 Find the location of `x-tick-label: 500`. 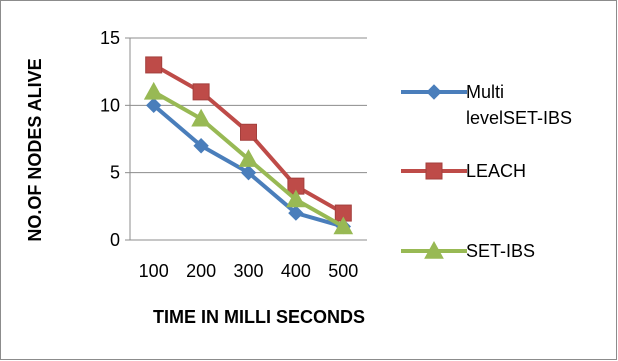

x-tick-label: 500 is located at coordinates (343, 271).